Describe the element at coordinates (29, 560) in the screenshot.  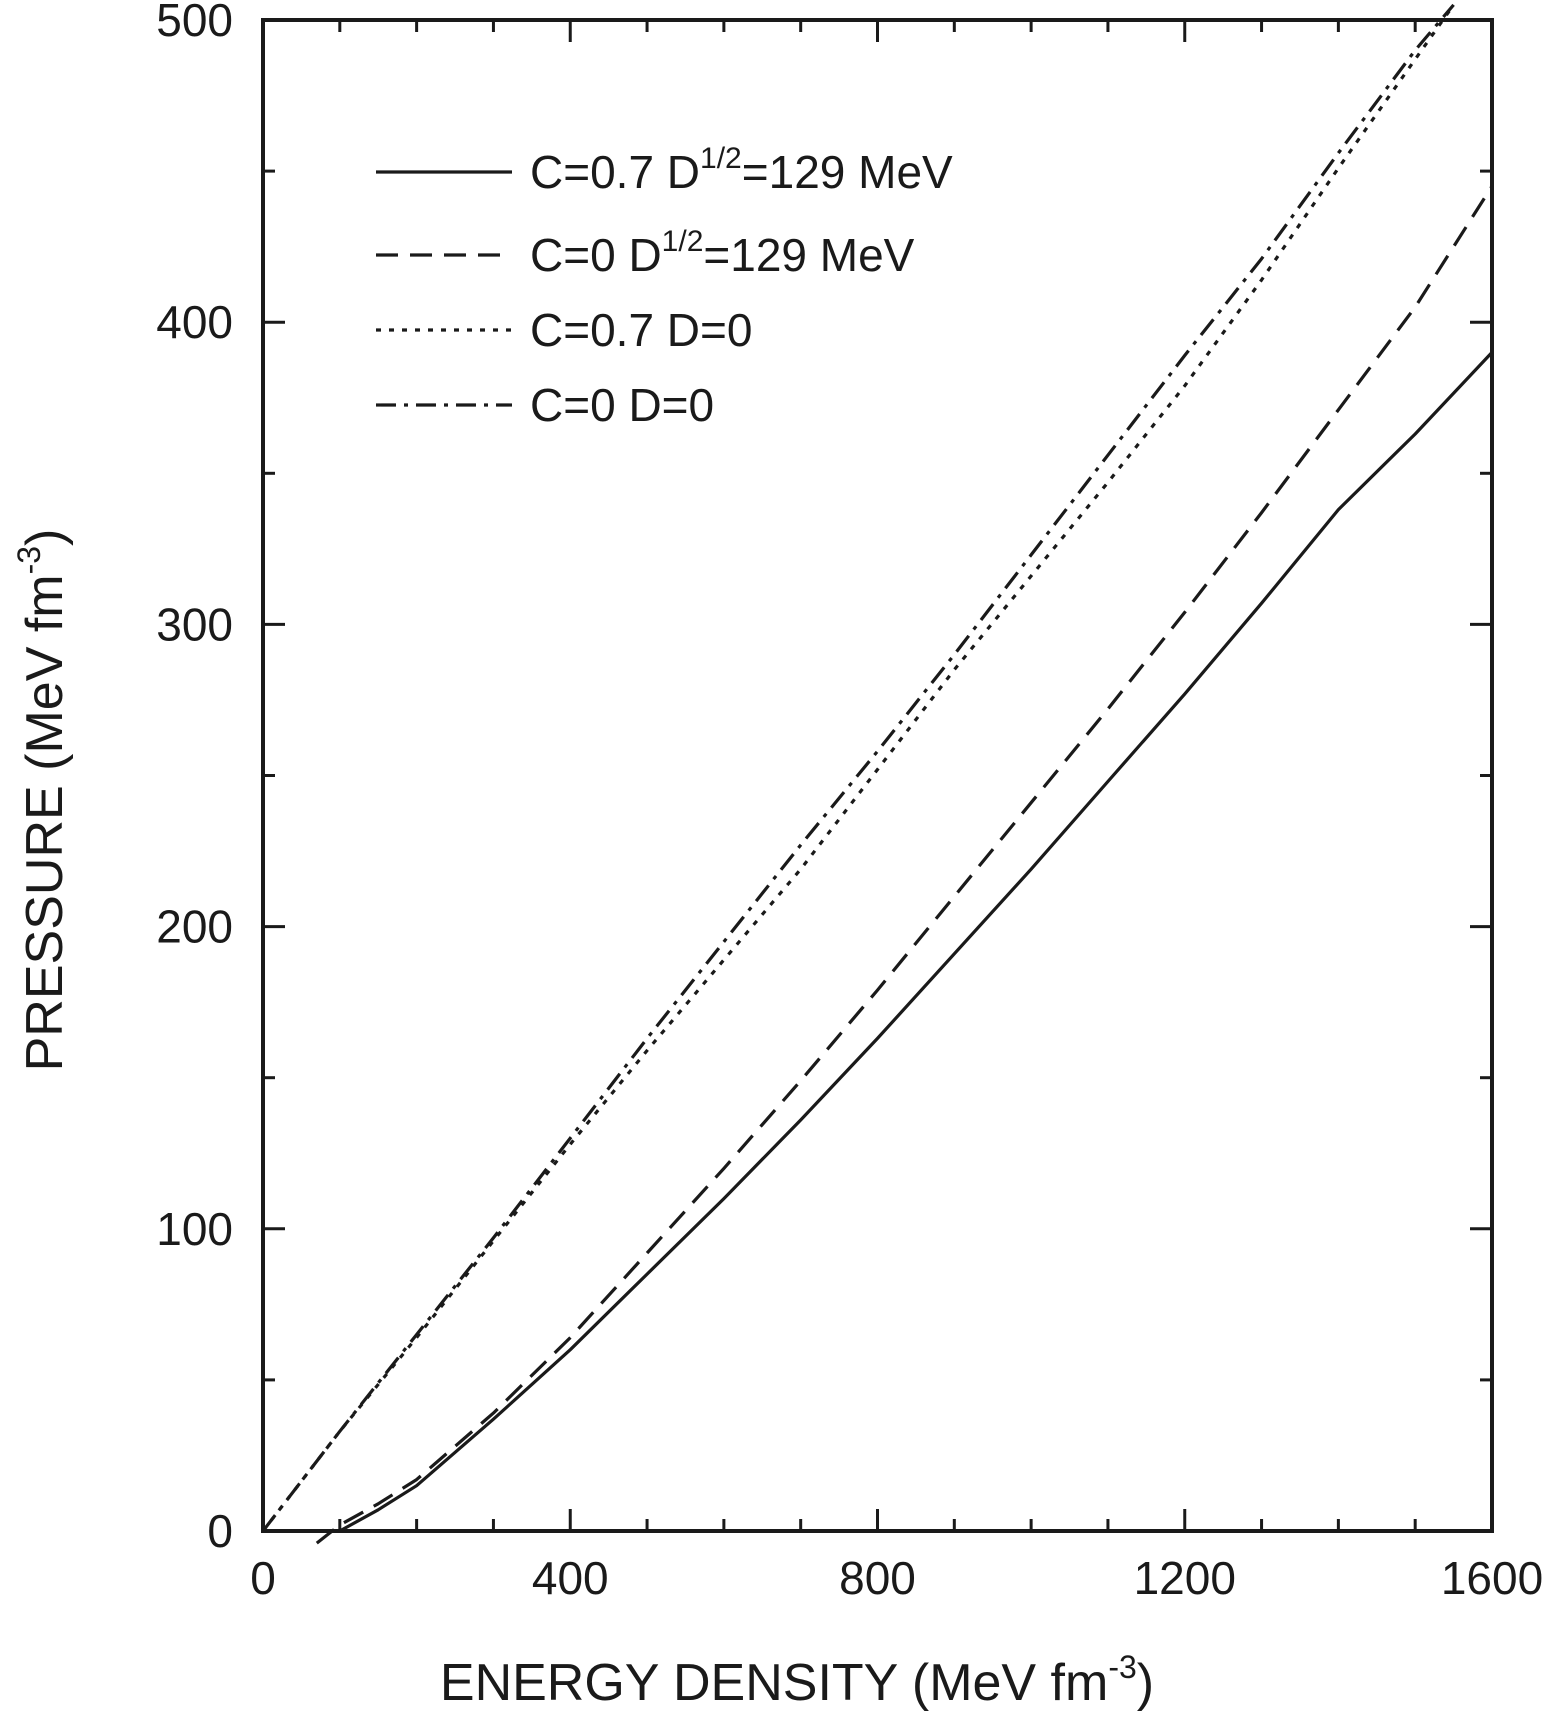
I see `y-axis-title-sup: -3` at that location.